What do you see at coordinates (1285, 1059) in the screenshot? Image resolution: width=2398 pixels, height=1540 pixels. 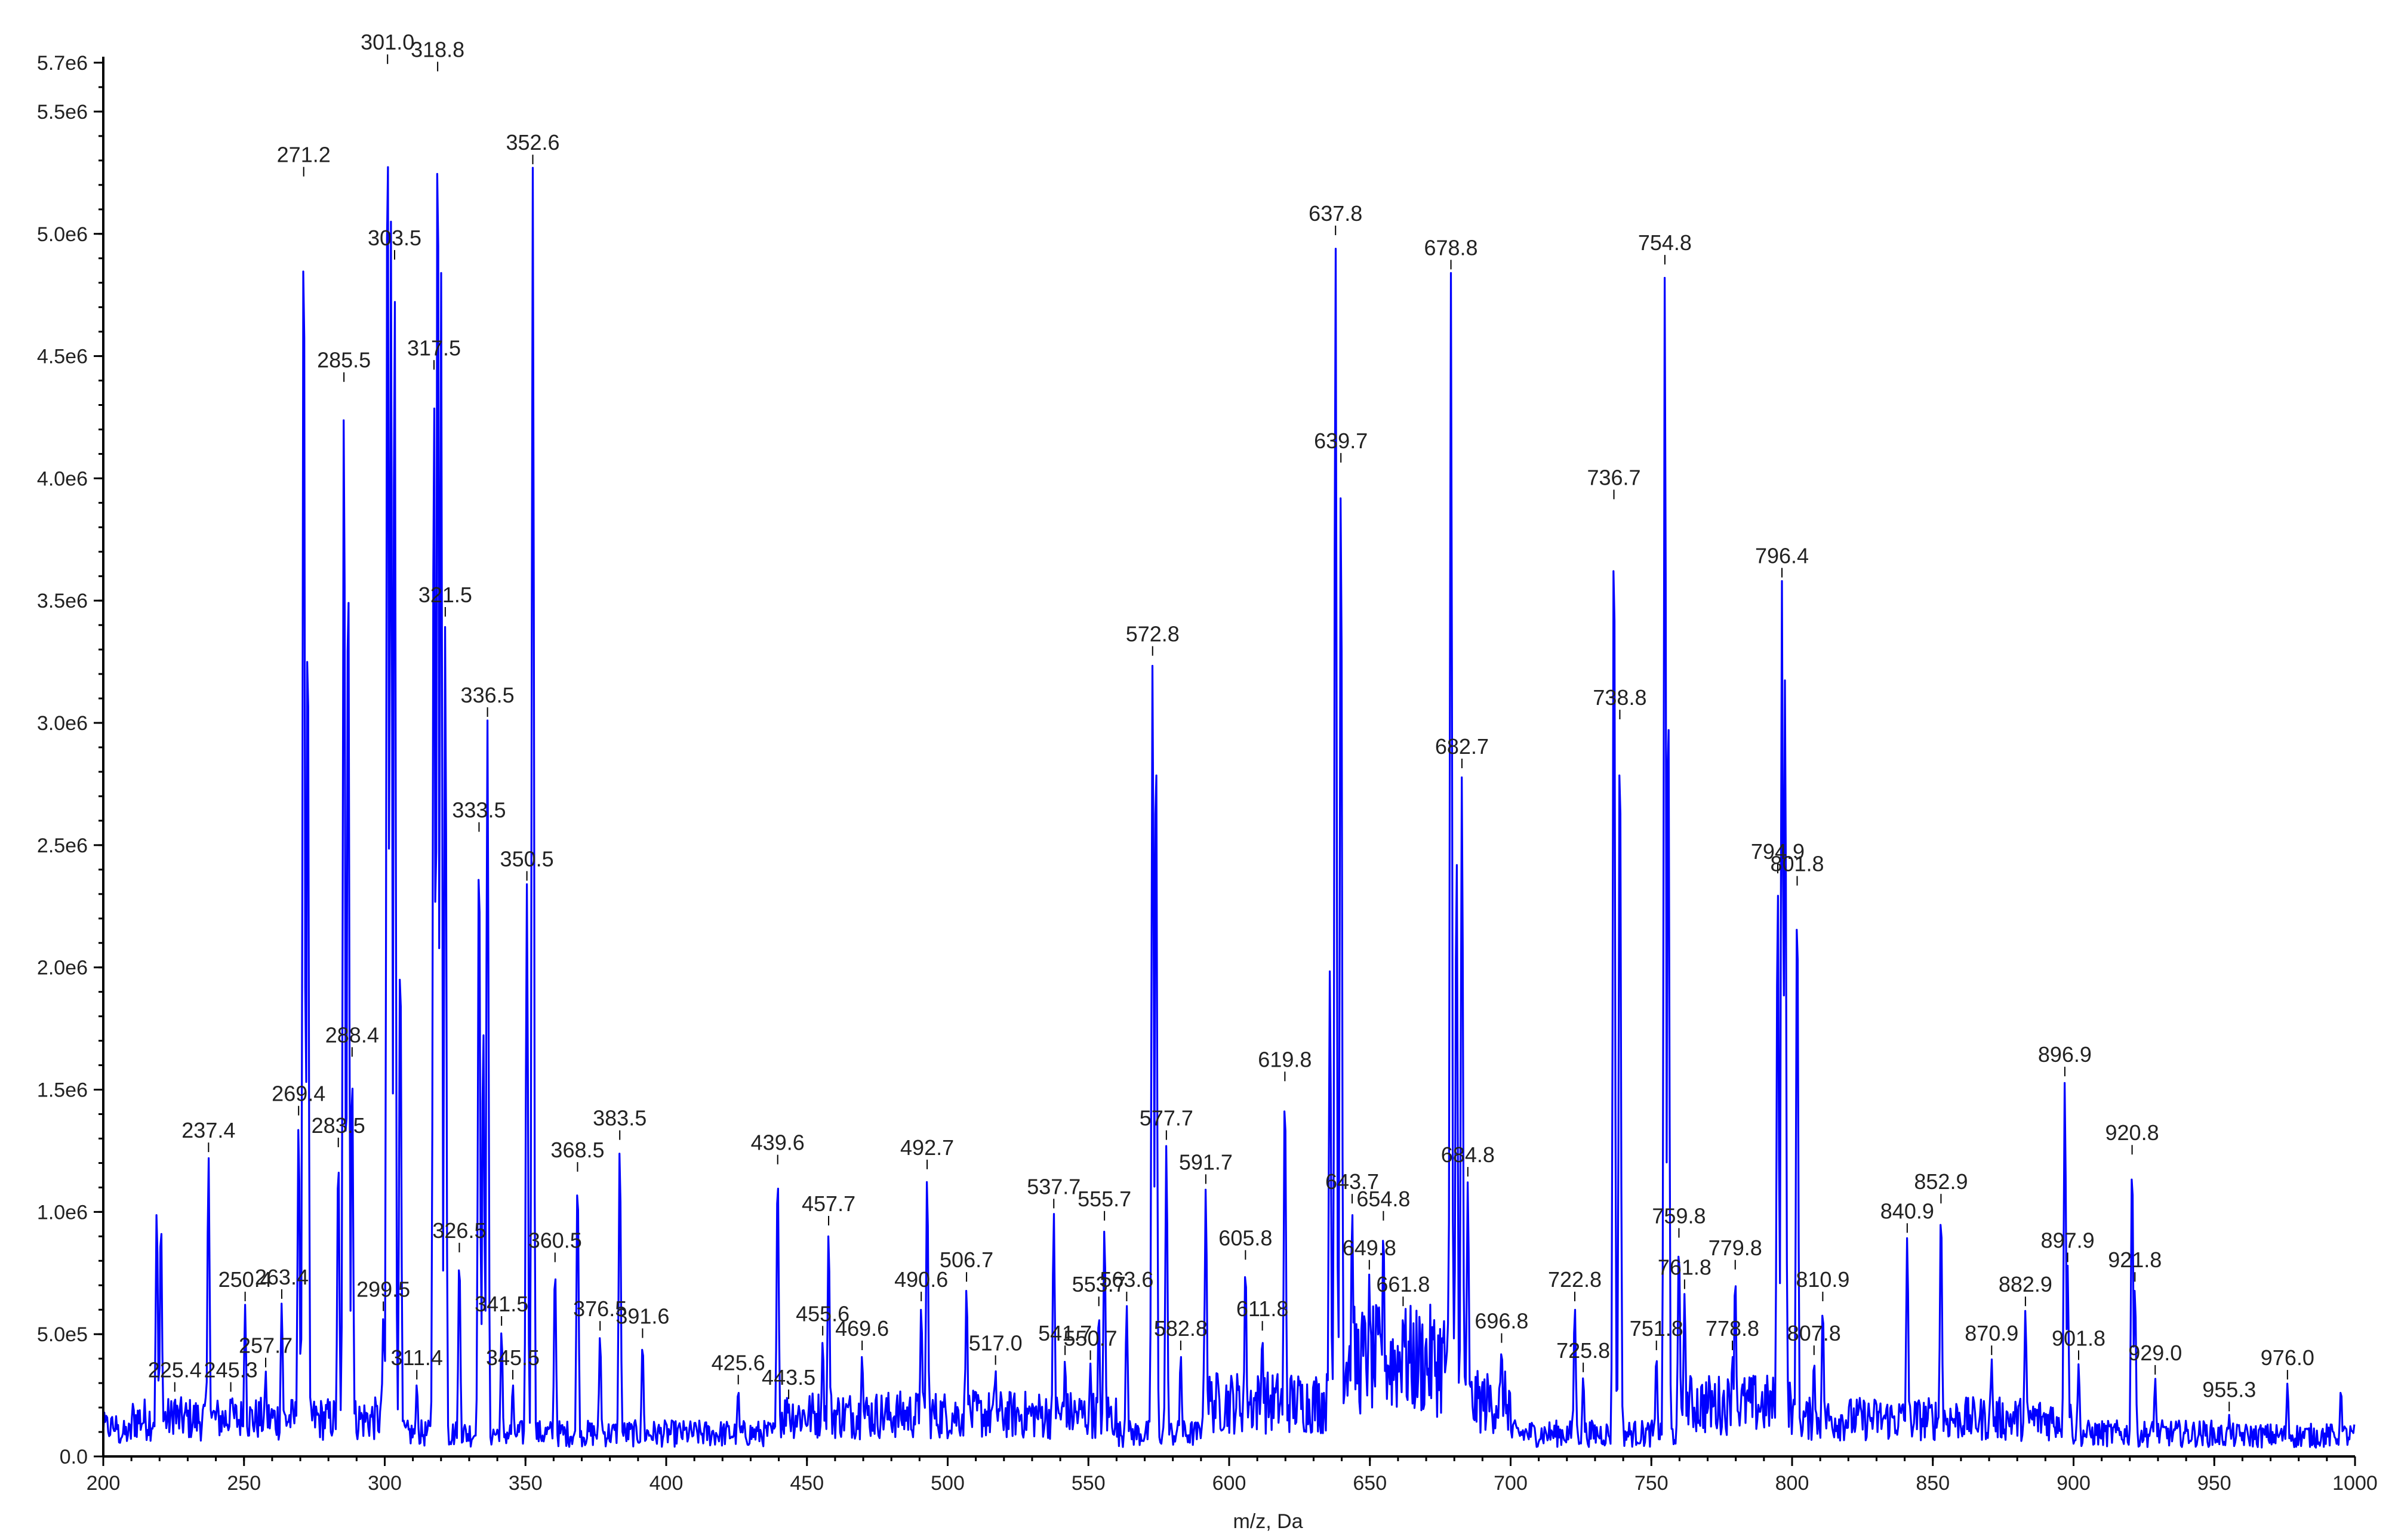 I see `peak-label: 619.8` at bounding box center [1285, 1059].